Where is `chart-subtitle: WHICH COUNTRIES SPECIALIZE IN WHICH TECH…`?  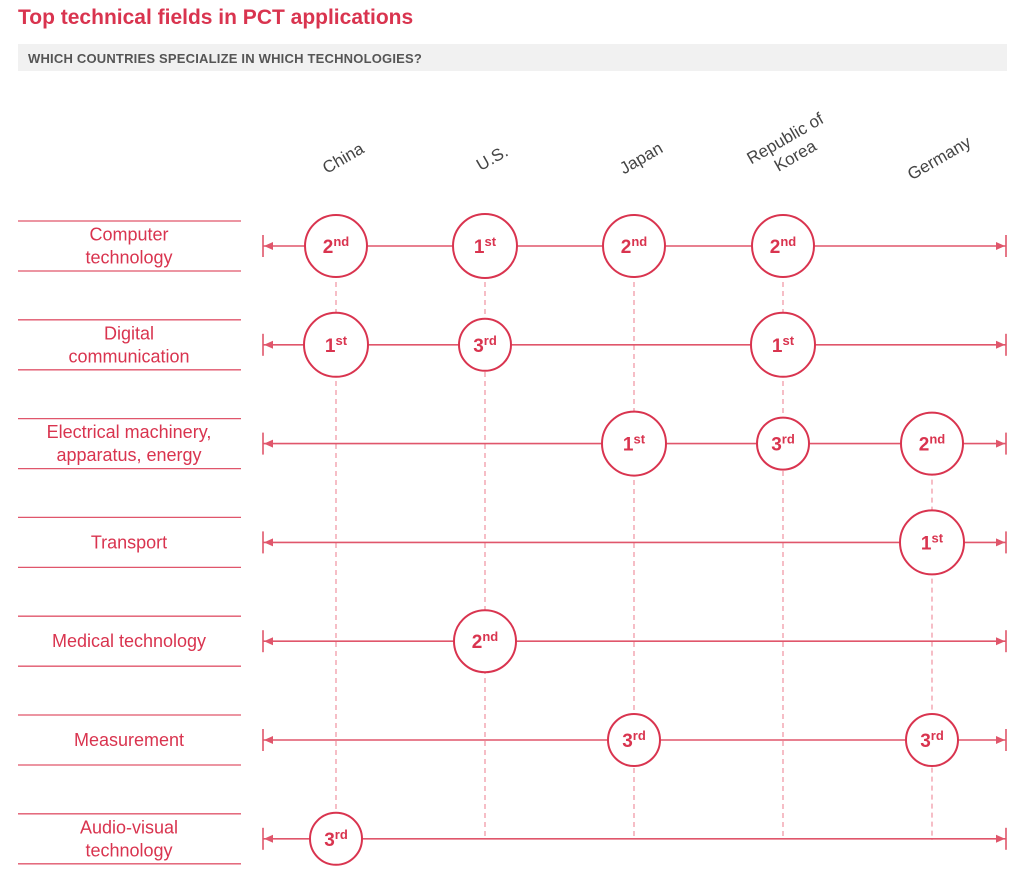 chart-subtitle: WHICH COUNTRIES SPECIALIZE IN WHICH TECH… is located at coordinates (225, 58).